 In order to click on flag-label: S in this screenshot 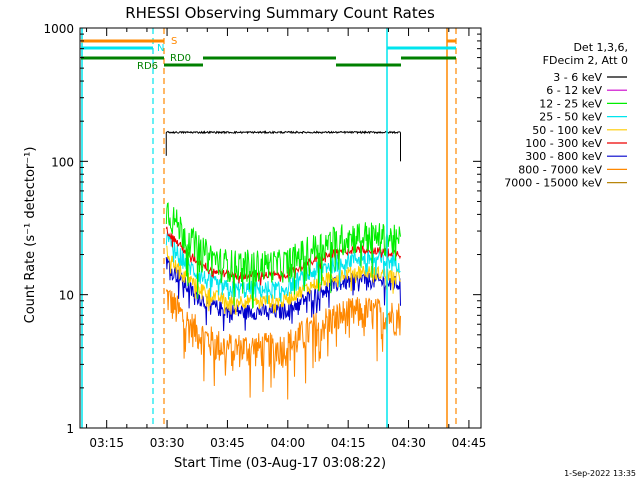, I will do `click(174, 41)`.